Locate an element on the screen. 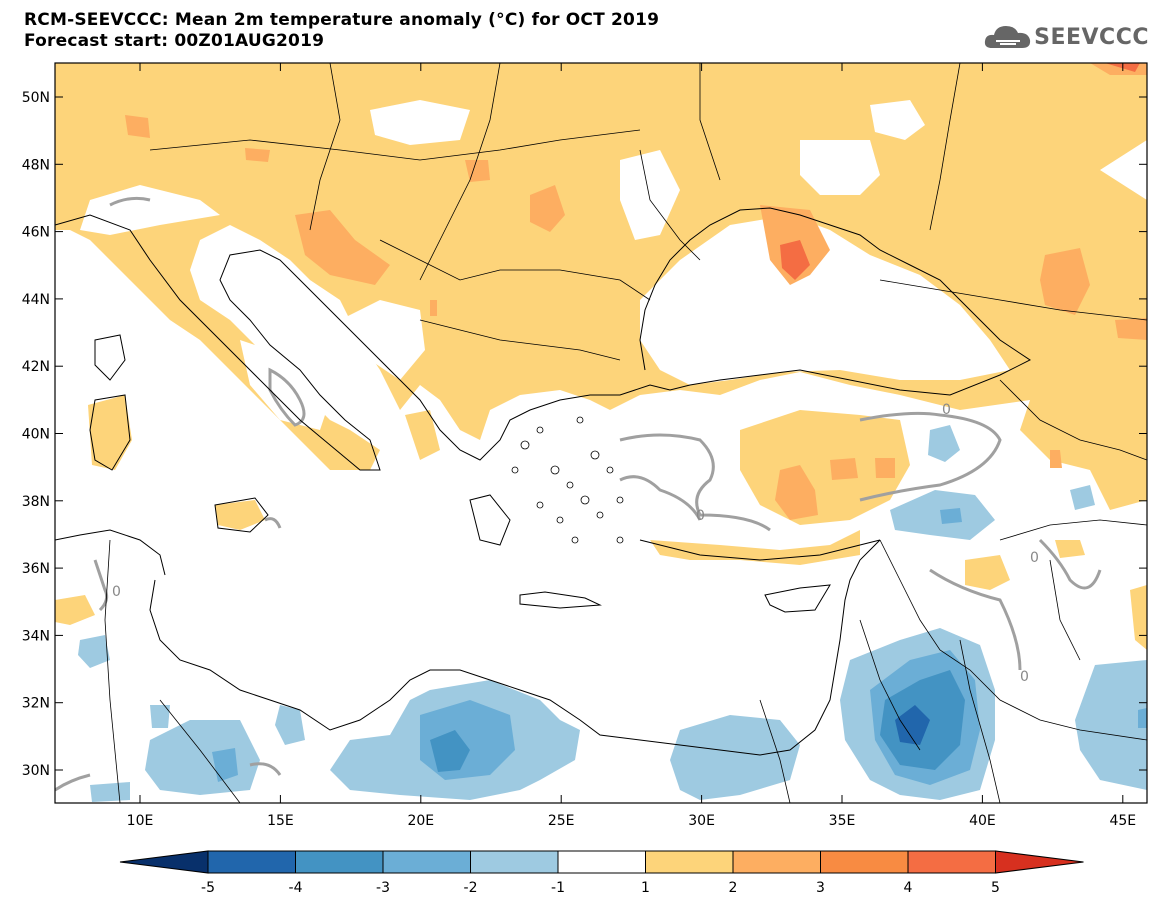 Image resolution: width=1165 pixels, height=907 pixels. warm-sardinia is located at coordinates (110, 432).